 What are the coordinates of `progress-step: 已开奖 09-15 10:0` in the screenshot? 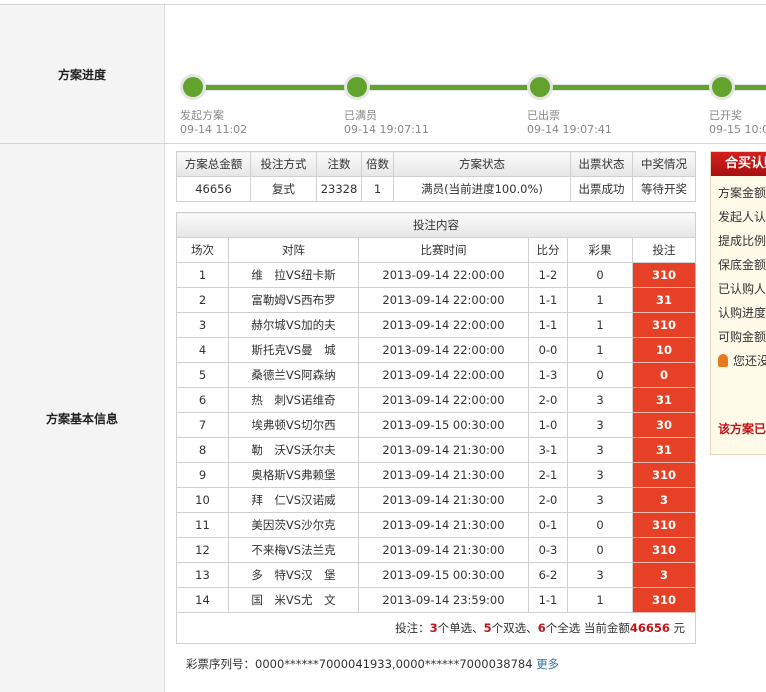 It's located at (737, 123).